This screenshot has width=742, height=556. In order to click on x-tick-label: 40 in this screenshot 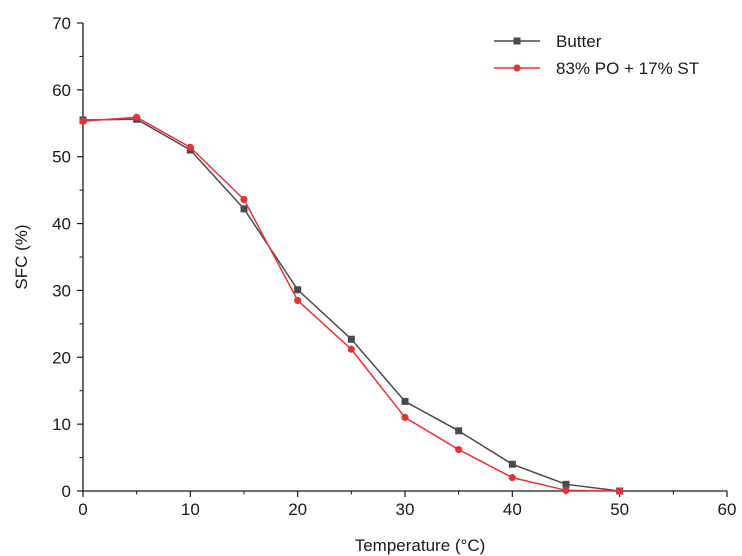, I will do `click(512, 509)`.